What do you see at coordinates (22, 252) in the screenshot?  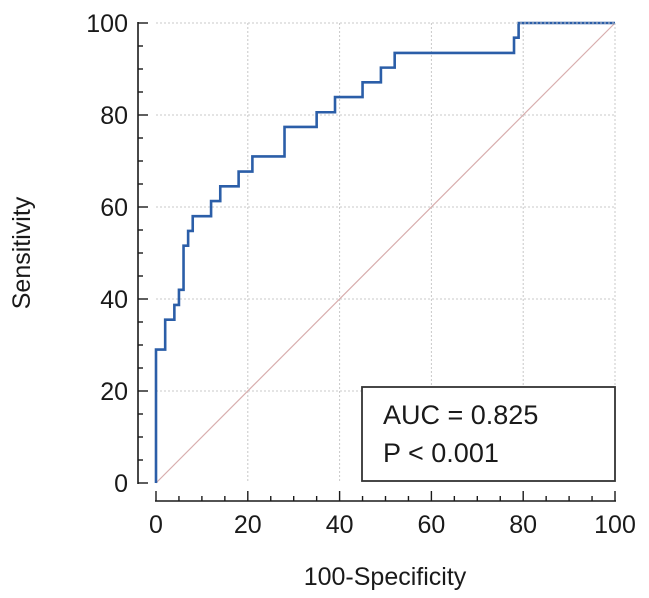 I see `y-axis-title: Sensitivity` at bounding box center [22, 252].